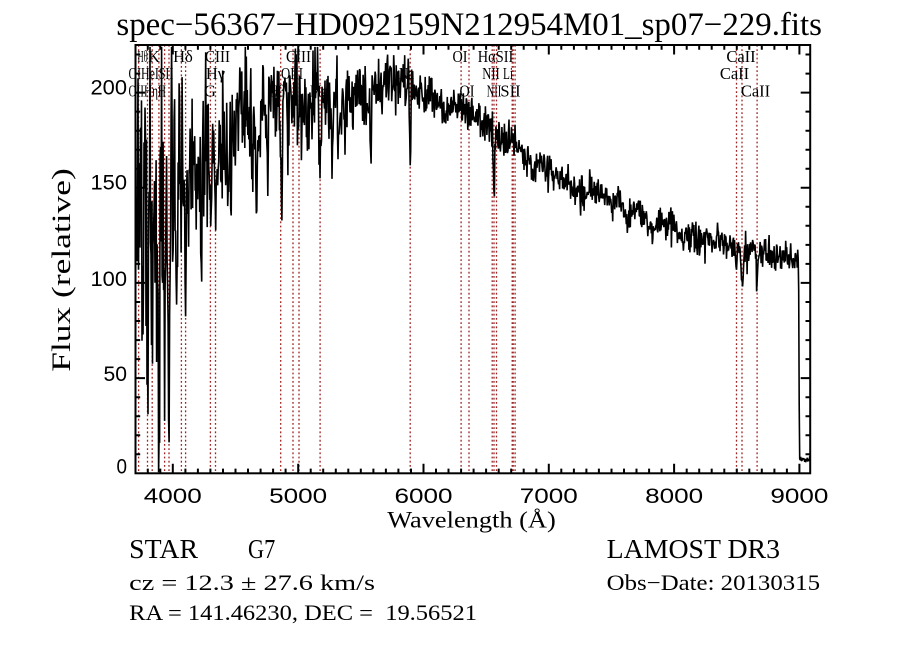 Image resolution: width=900 pixels, height=654 pixels. I want to click on svg-text: Li, so click(508, 73).